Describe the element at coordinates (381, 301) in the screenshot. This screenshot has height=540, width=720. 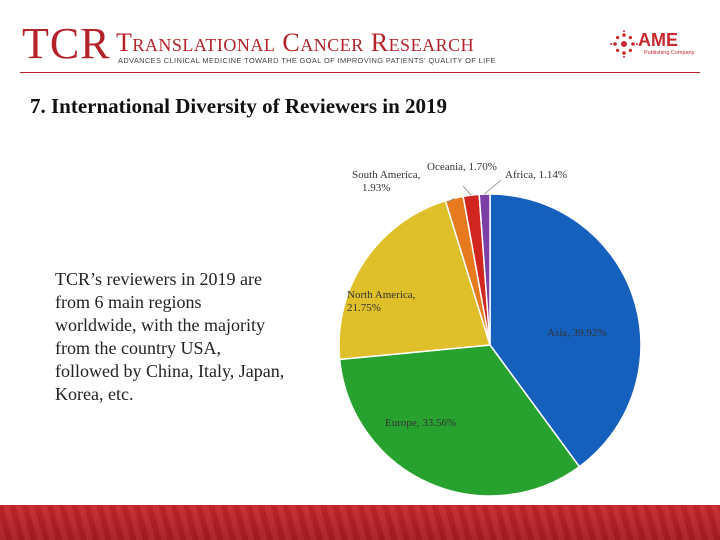
I see `slice-label-north-america: North America, 21.75%` at that location.